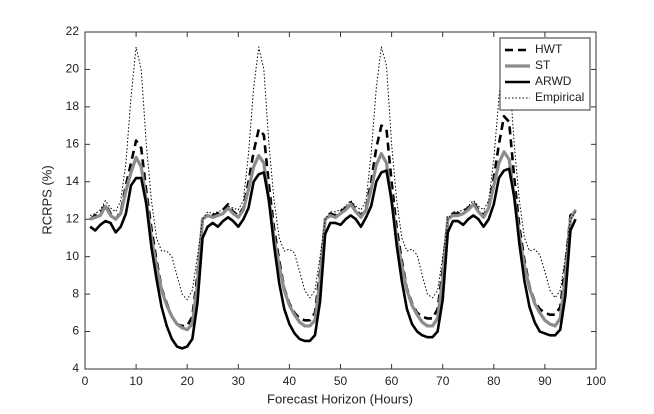 The width and height of the screenshot is (654, 414). I want to click on x-tick-label: 50, so click(341, 381).